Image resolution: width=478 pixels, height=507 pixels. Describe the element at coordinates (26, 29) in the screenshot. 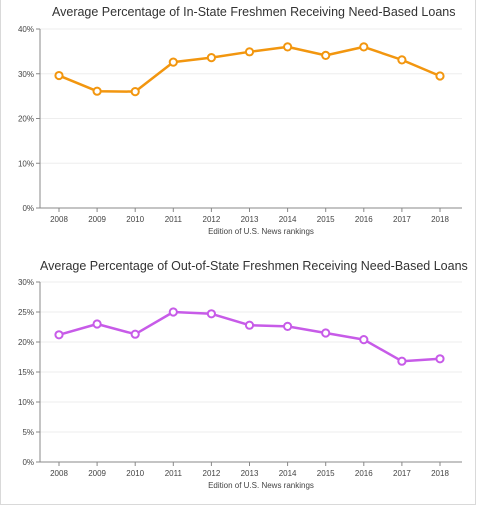

I see `y-tick-label: 40%` at that location.